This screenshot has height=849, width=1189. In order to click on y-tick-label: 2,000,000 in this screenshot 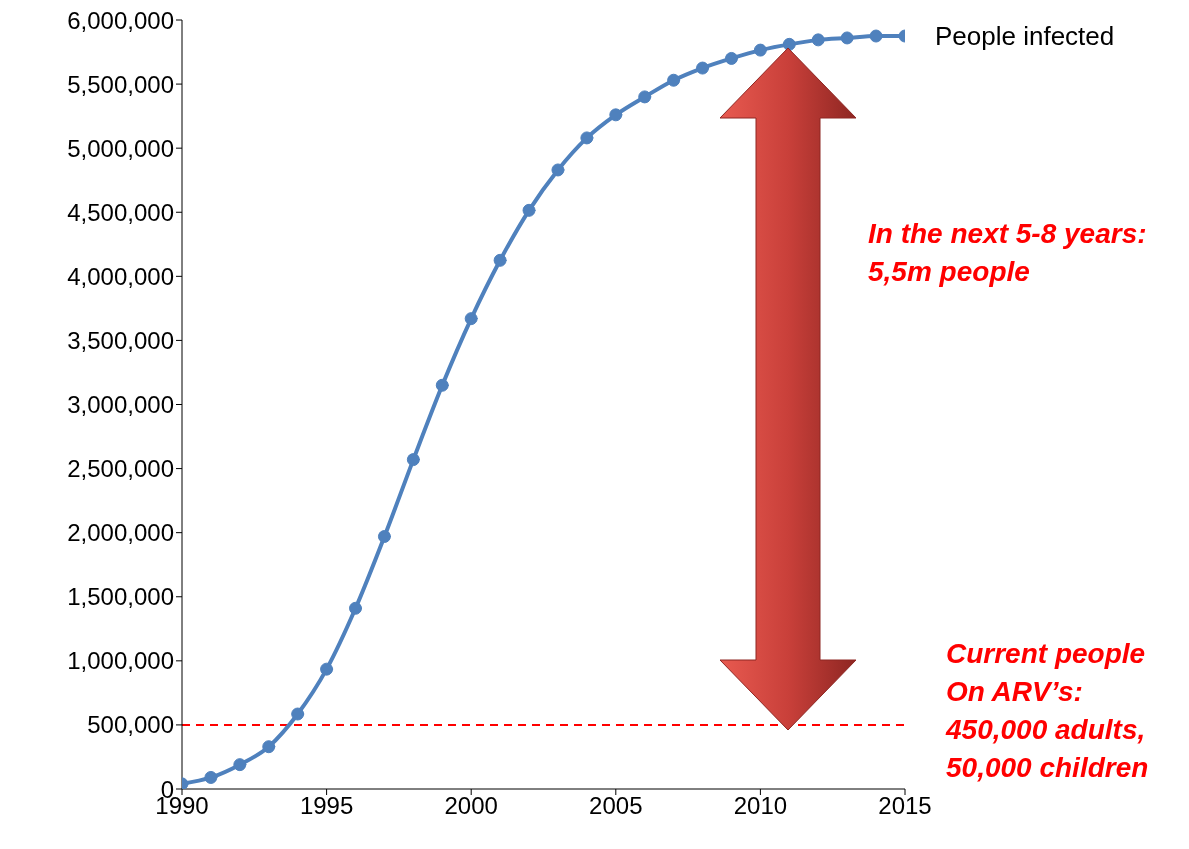, I will do `click(120, 533)`.